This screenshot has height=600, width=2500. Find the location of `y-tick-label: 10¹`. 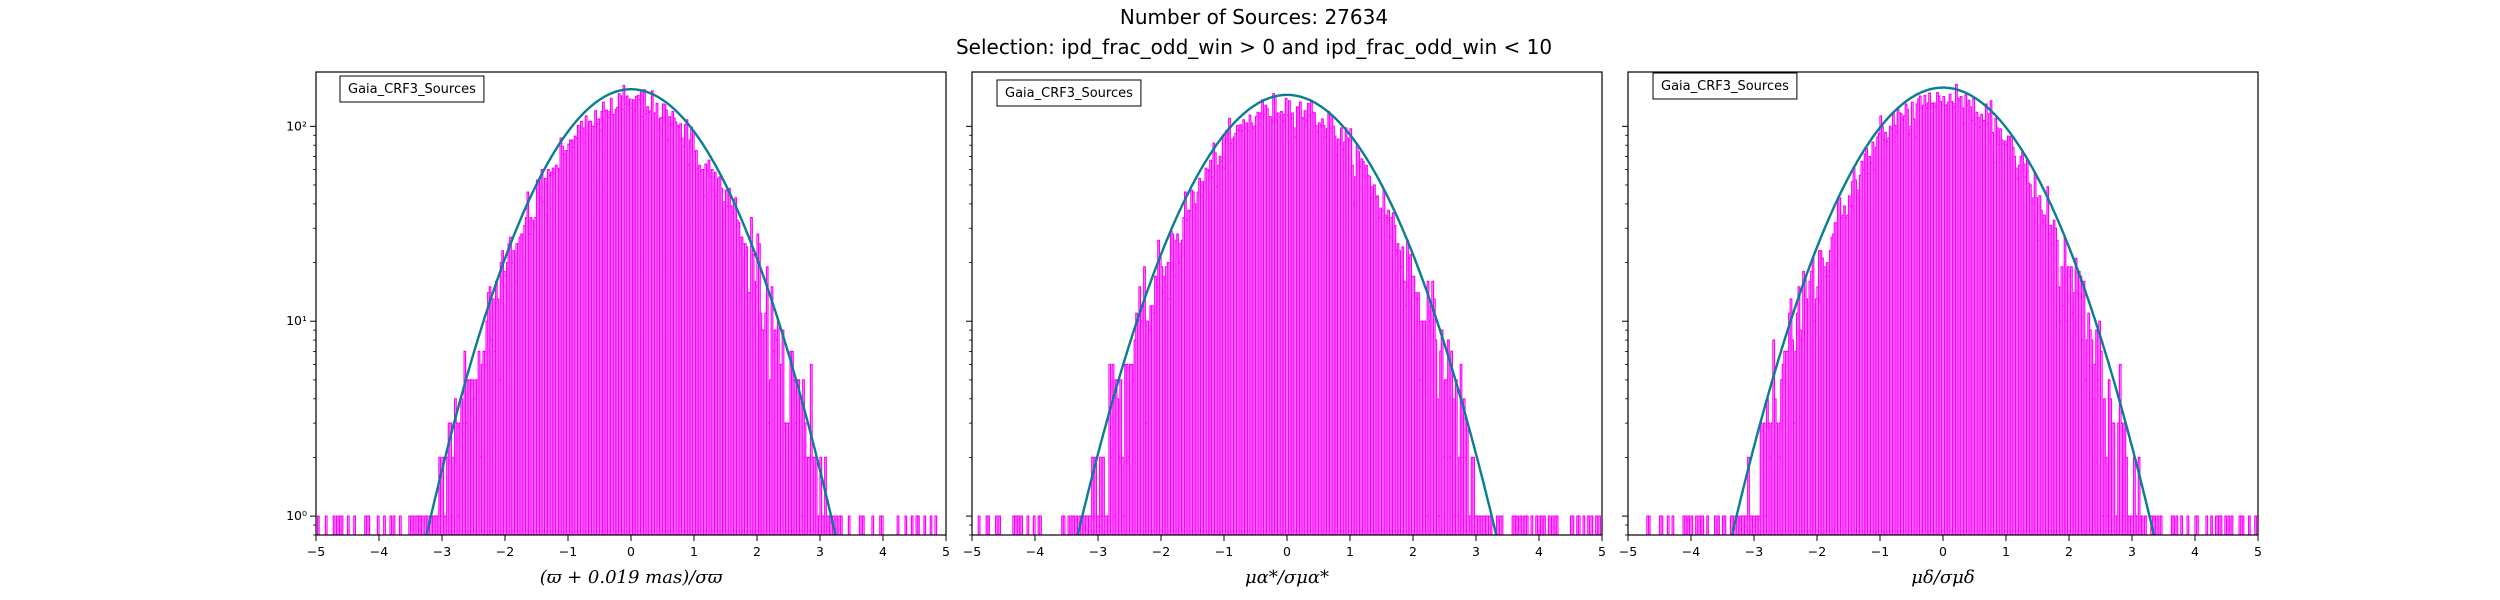

y-tick-label: 10¹ is located at coordinates (296, 320).